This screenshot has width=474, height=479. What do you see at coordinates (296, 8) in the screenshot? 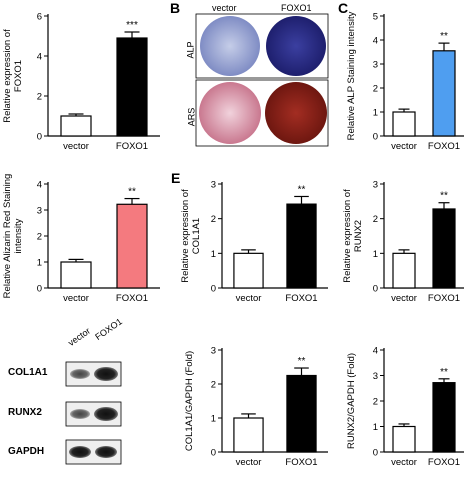
I see `plate-col-foxo1: FOXO1` at bounding box center [296, 8].